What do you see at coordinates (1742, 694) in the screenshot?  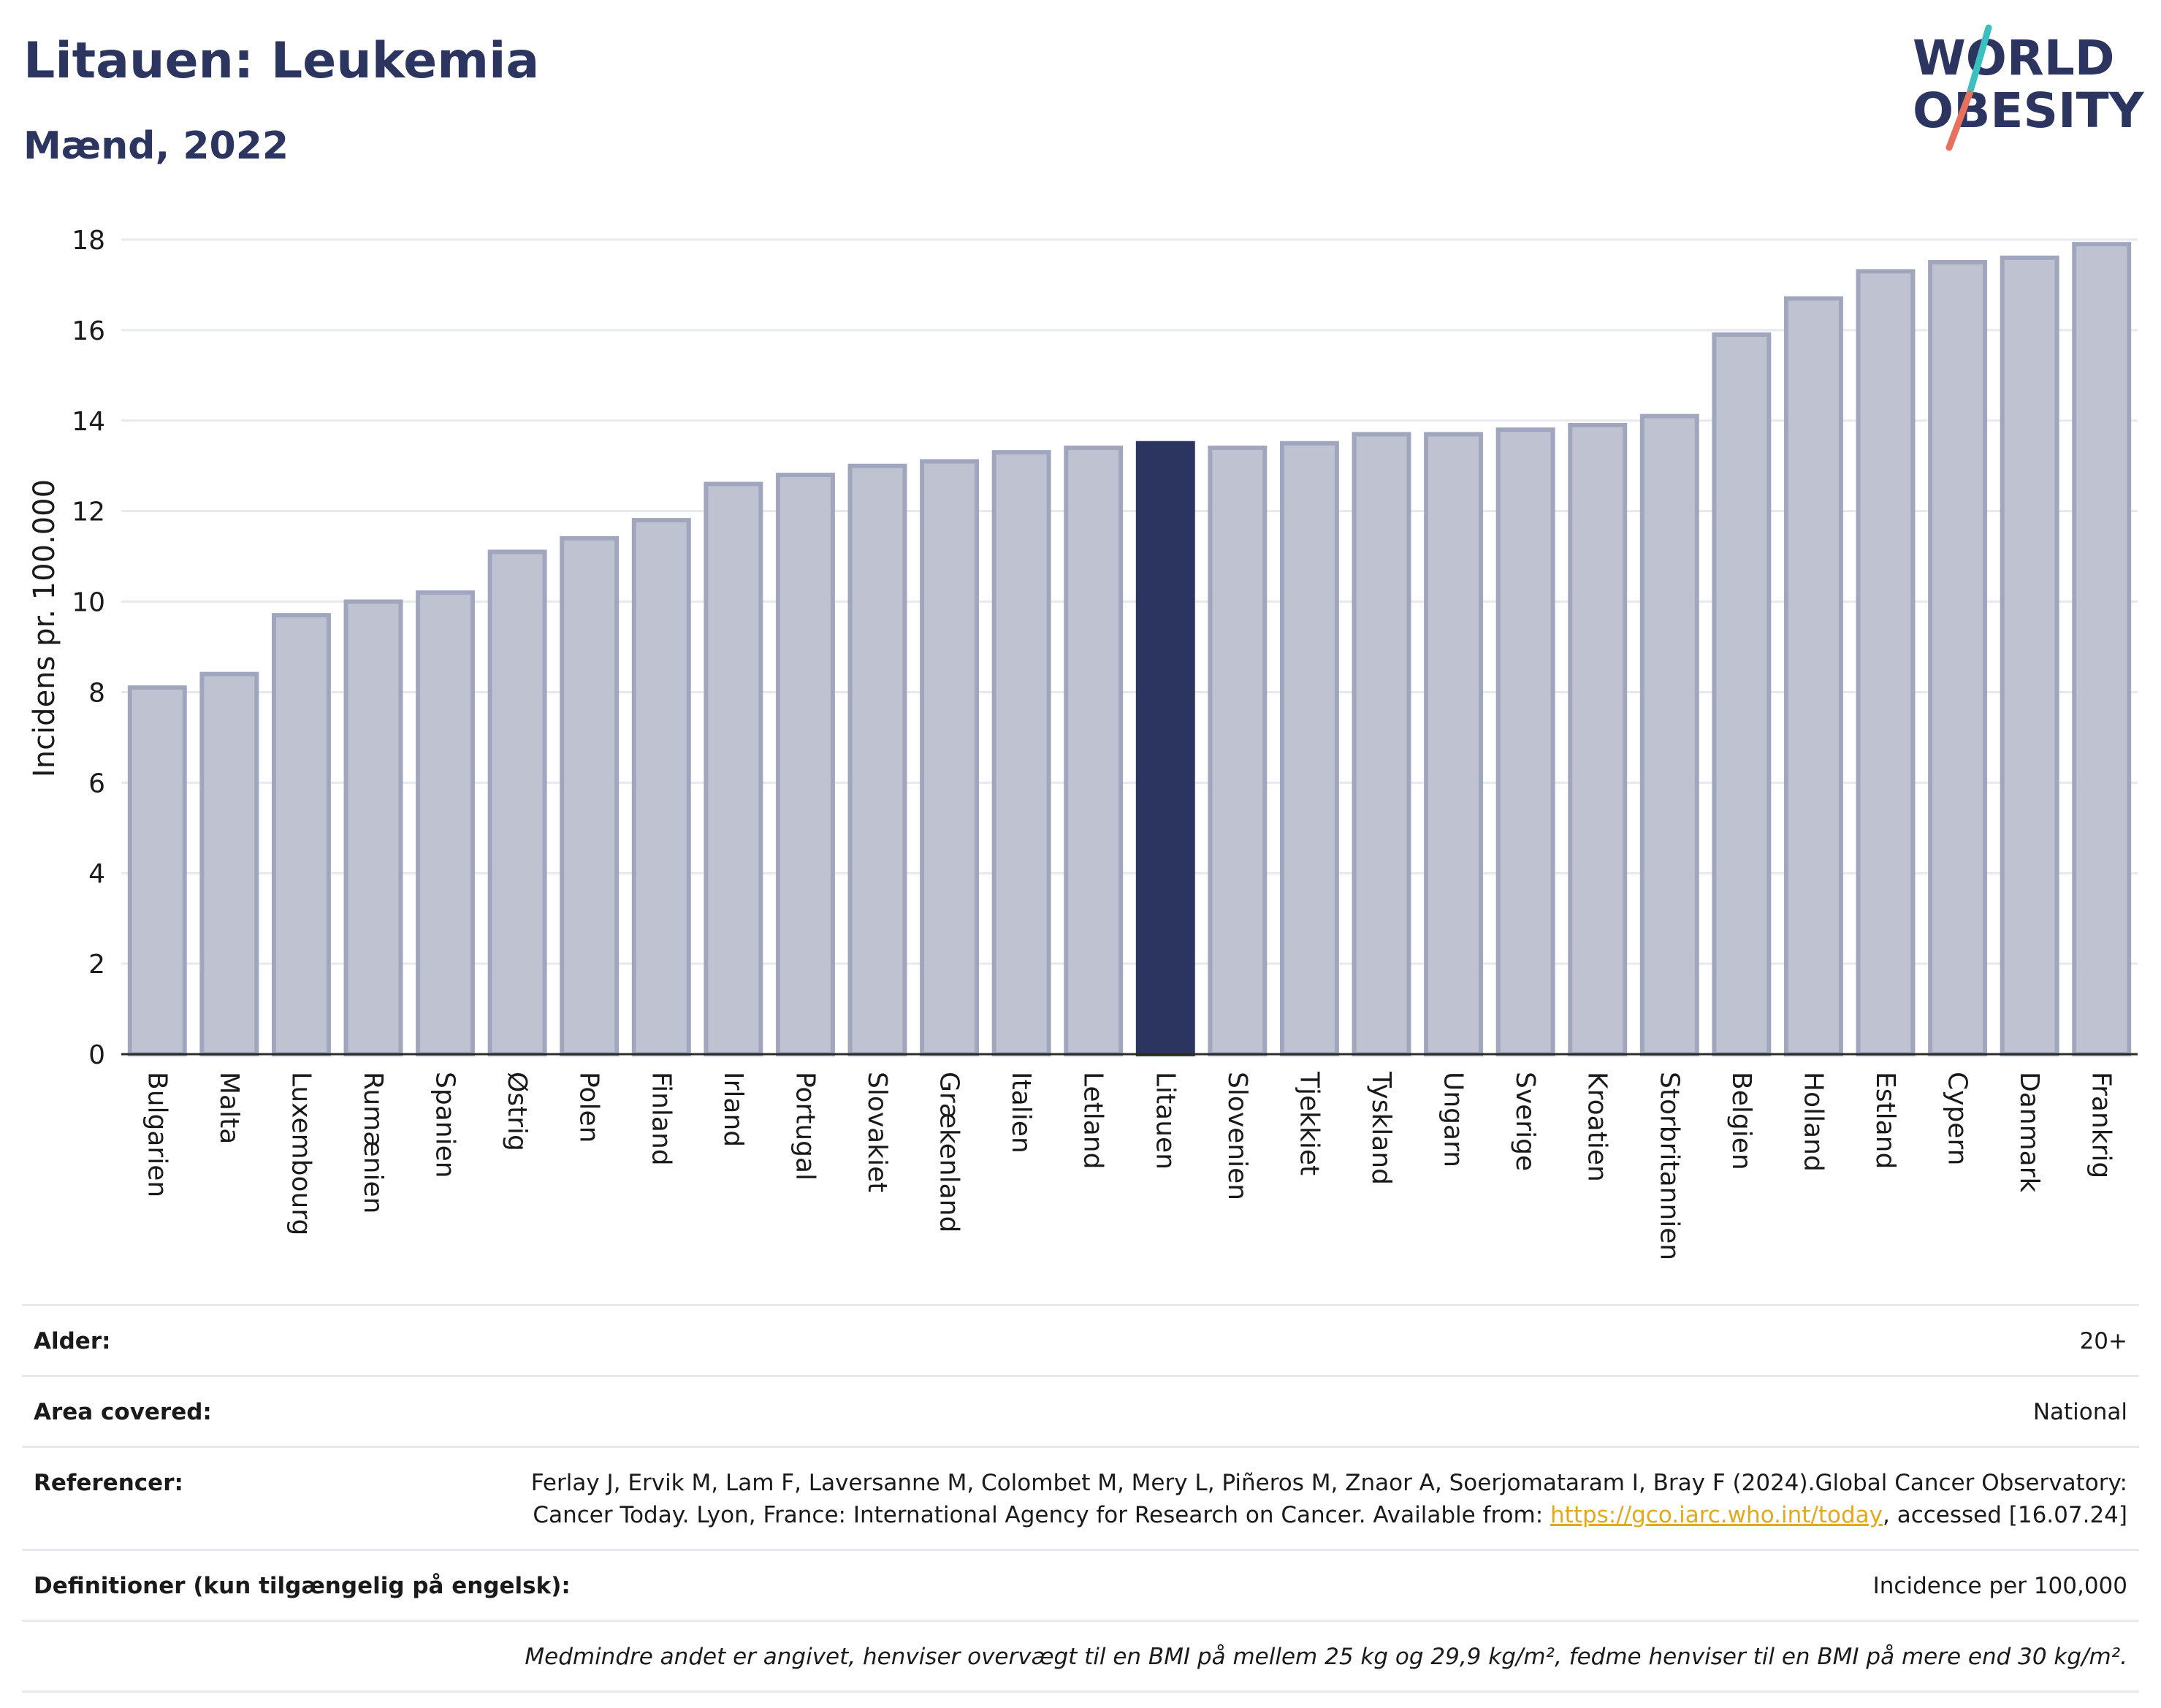 I see `bar-belgien` at bounding box center [1742, 694].